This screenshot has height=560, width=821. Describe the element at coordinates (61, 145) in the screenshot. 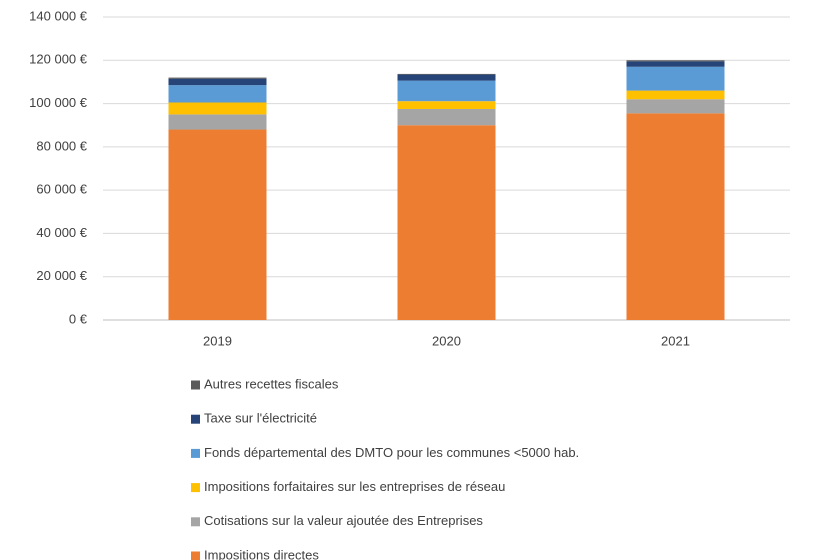

I see `y-tick-label: 80 000 €` at that location.